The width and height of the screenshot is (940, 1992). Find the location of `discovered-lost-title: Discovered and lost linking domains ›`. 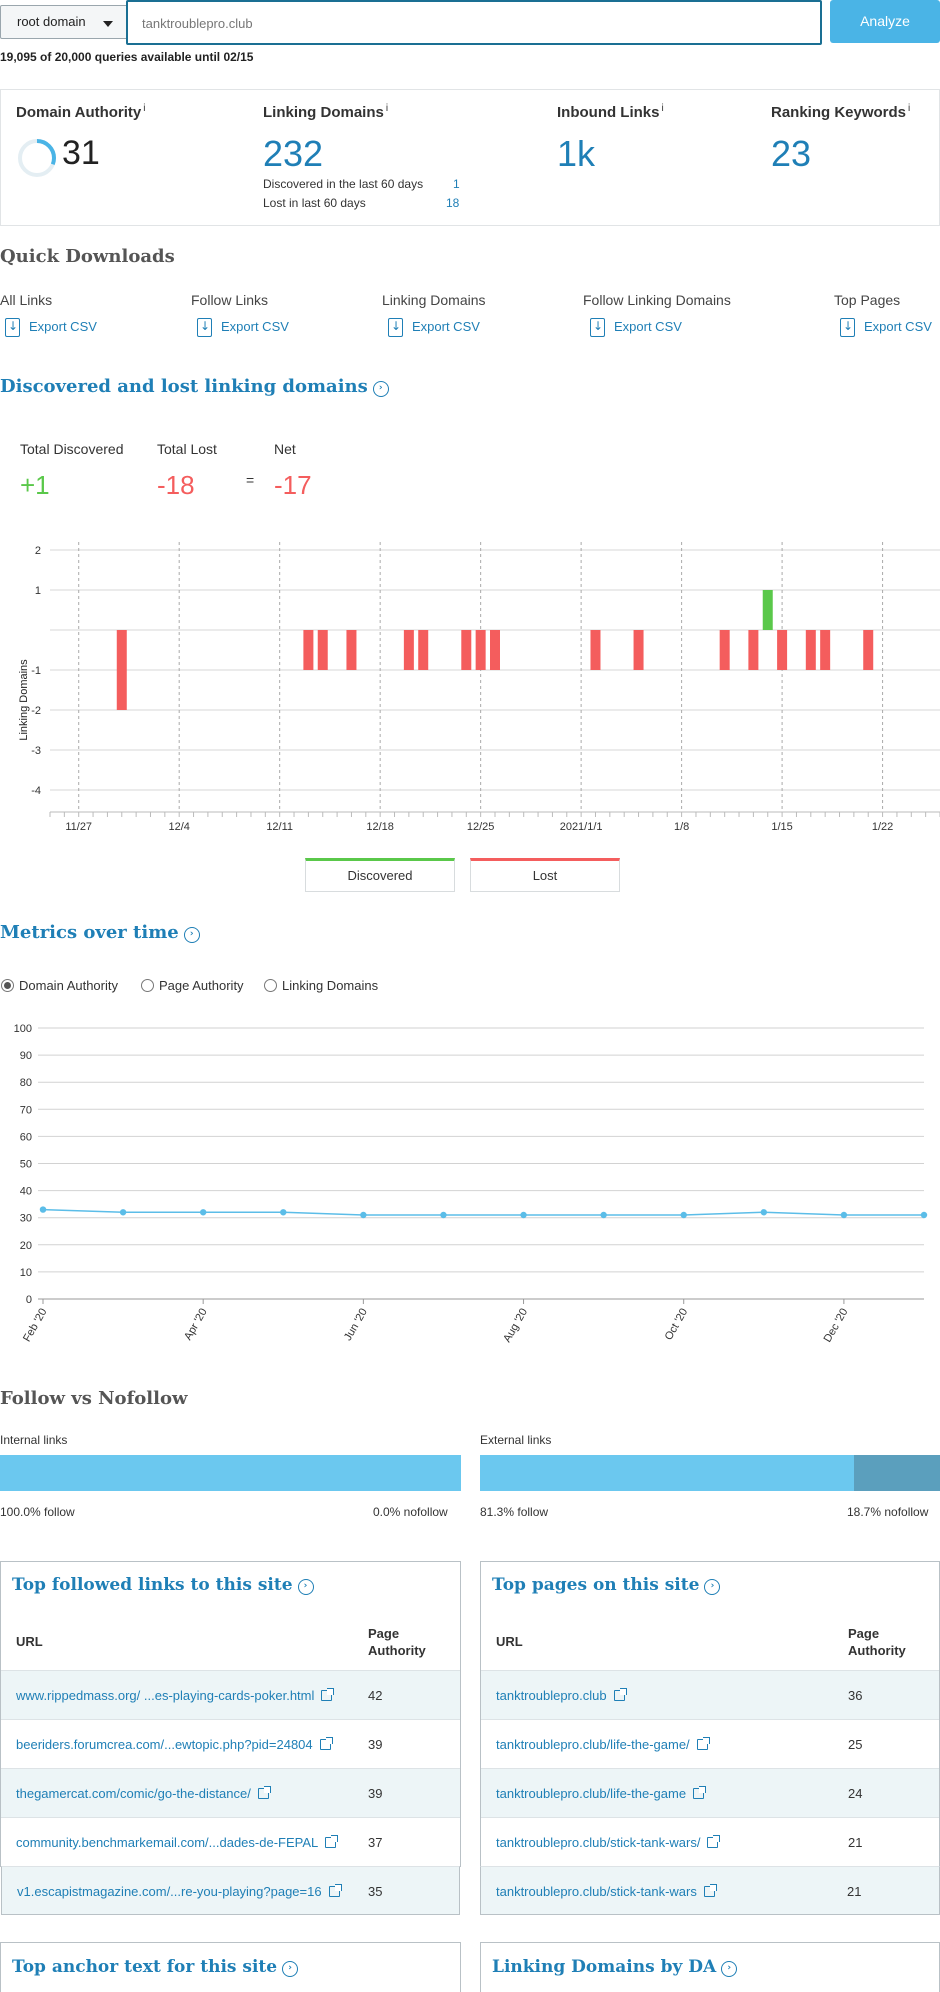

discovered-lost-title: Discovered and lost linking domains › is located at coordinates (194, 386).